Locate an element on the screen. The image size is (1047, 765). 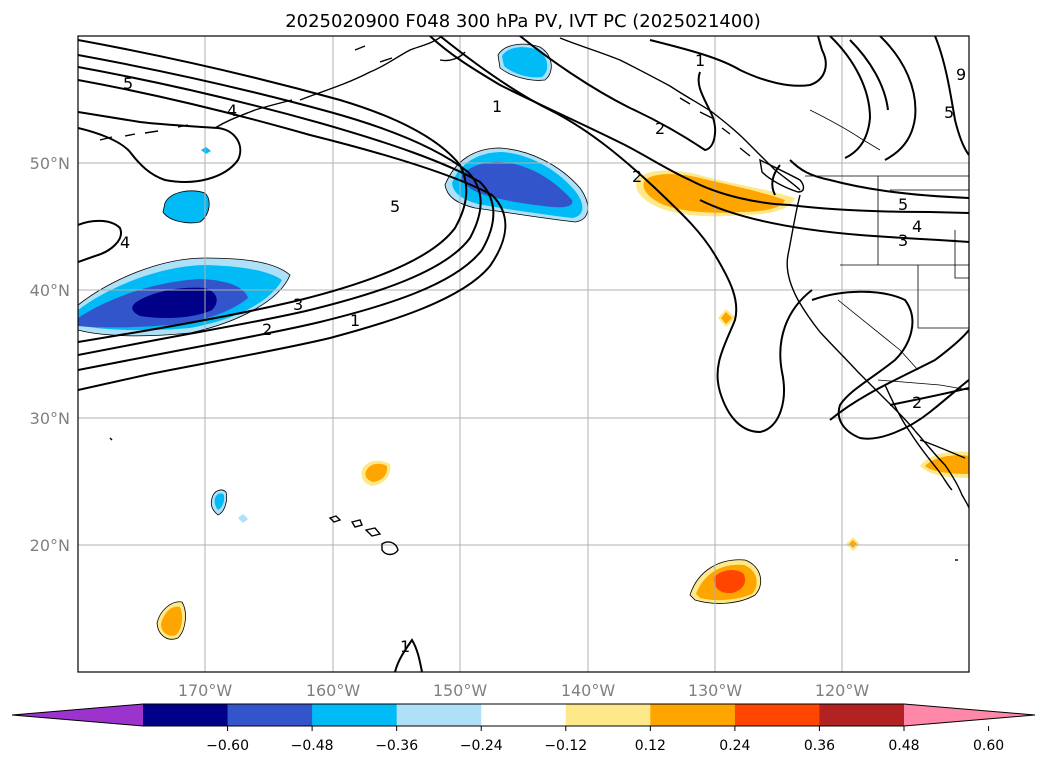
lat-label: 40°N is located at coordinates (50, 290).